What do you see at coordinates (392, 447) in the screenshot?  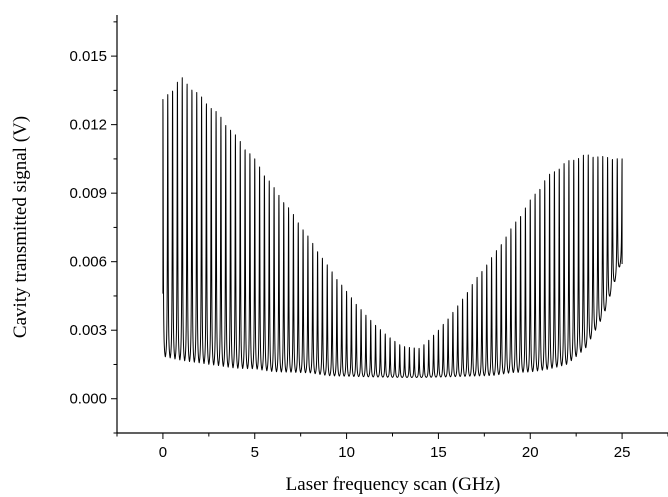 I see `x-axis-ticks: 0 5 10 15 20 25` at bounding box center [392, 447].